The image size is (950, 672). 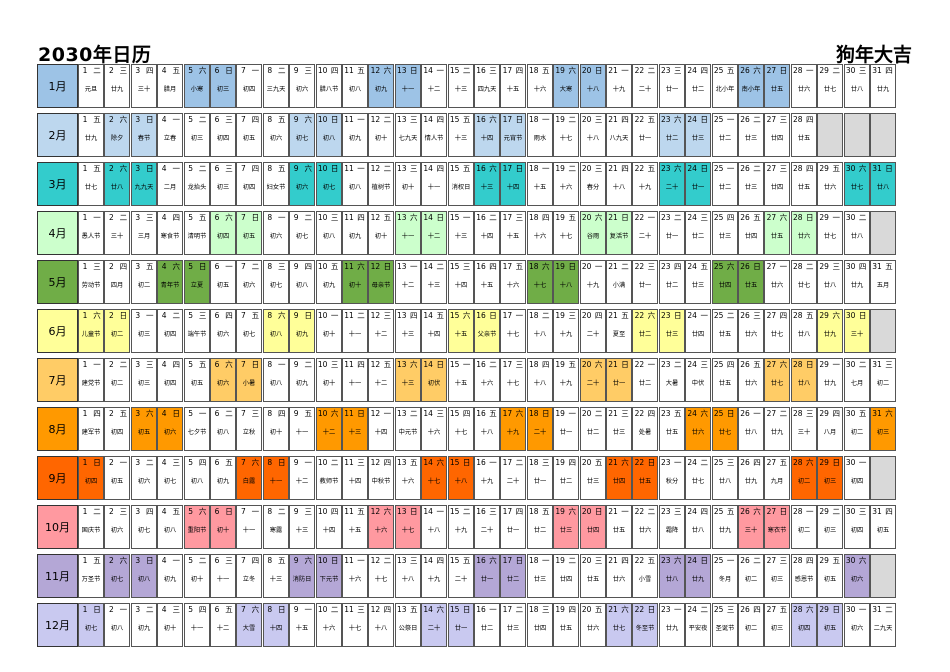 I want to click on day-cell: 29 四八月, so click(x=830, y=429).